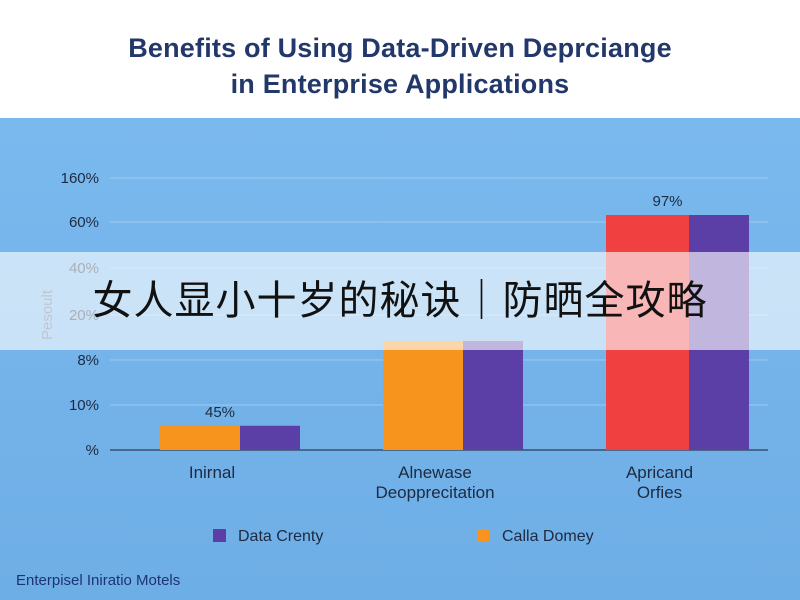 Image resolution: width=800 pixels, height=600 pixels. Describe the element at coordinates (98, 580) in the screenshot. I see `footer-caption: Enterpisel Iniratio Motels` at that location.